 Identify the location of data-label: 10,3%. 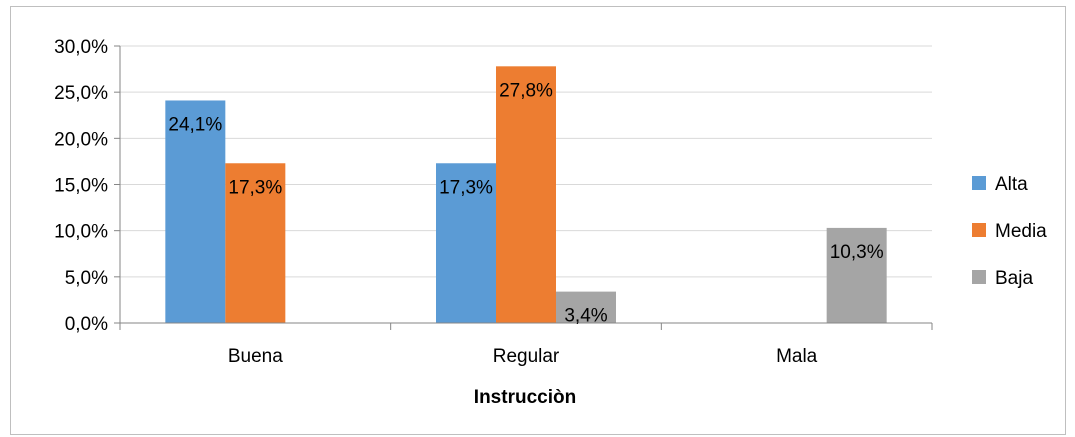
(857, 252).